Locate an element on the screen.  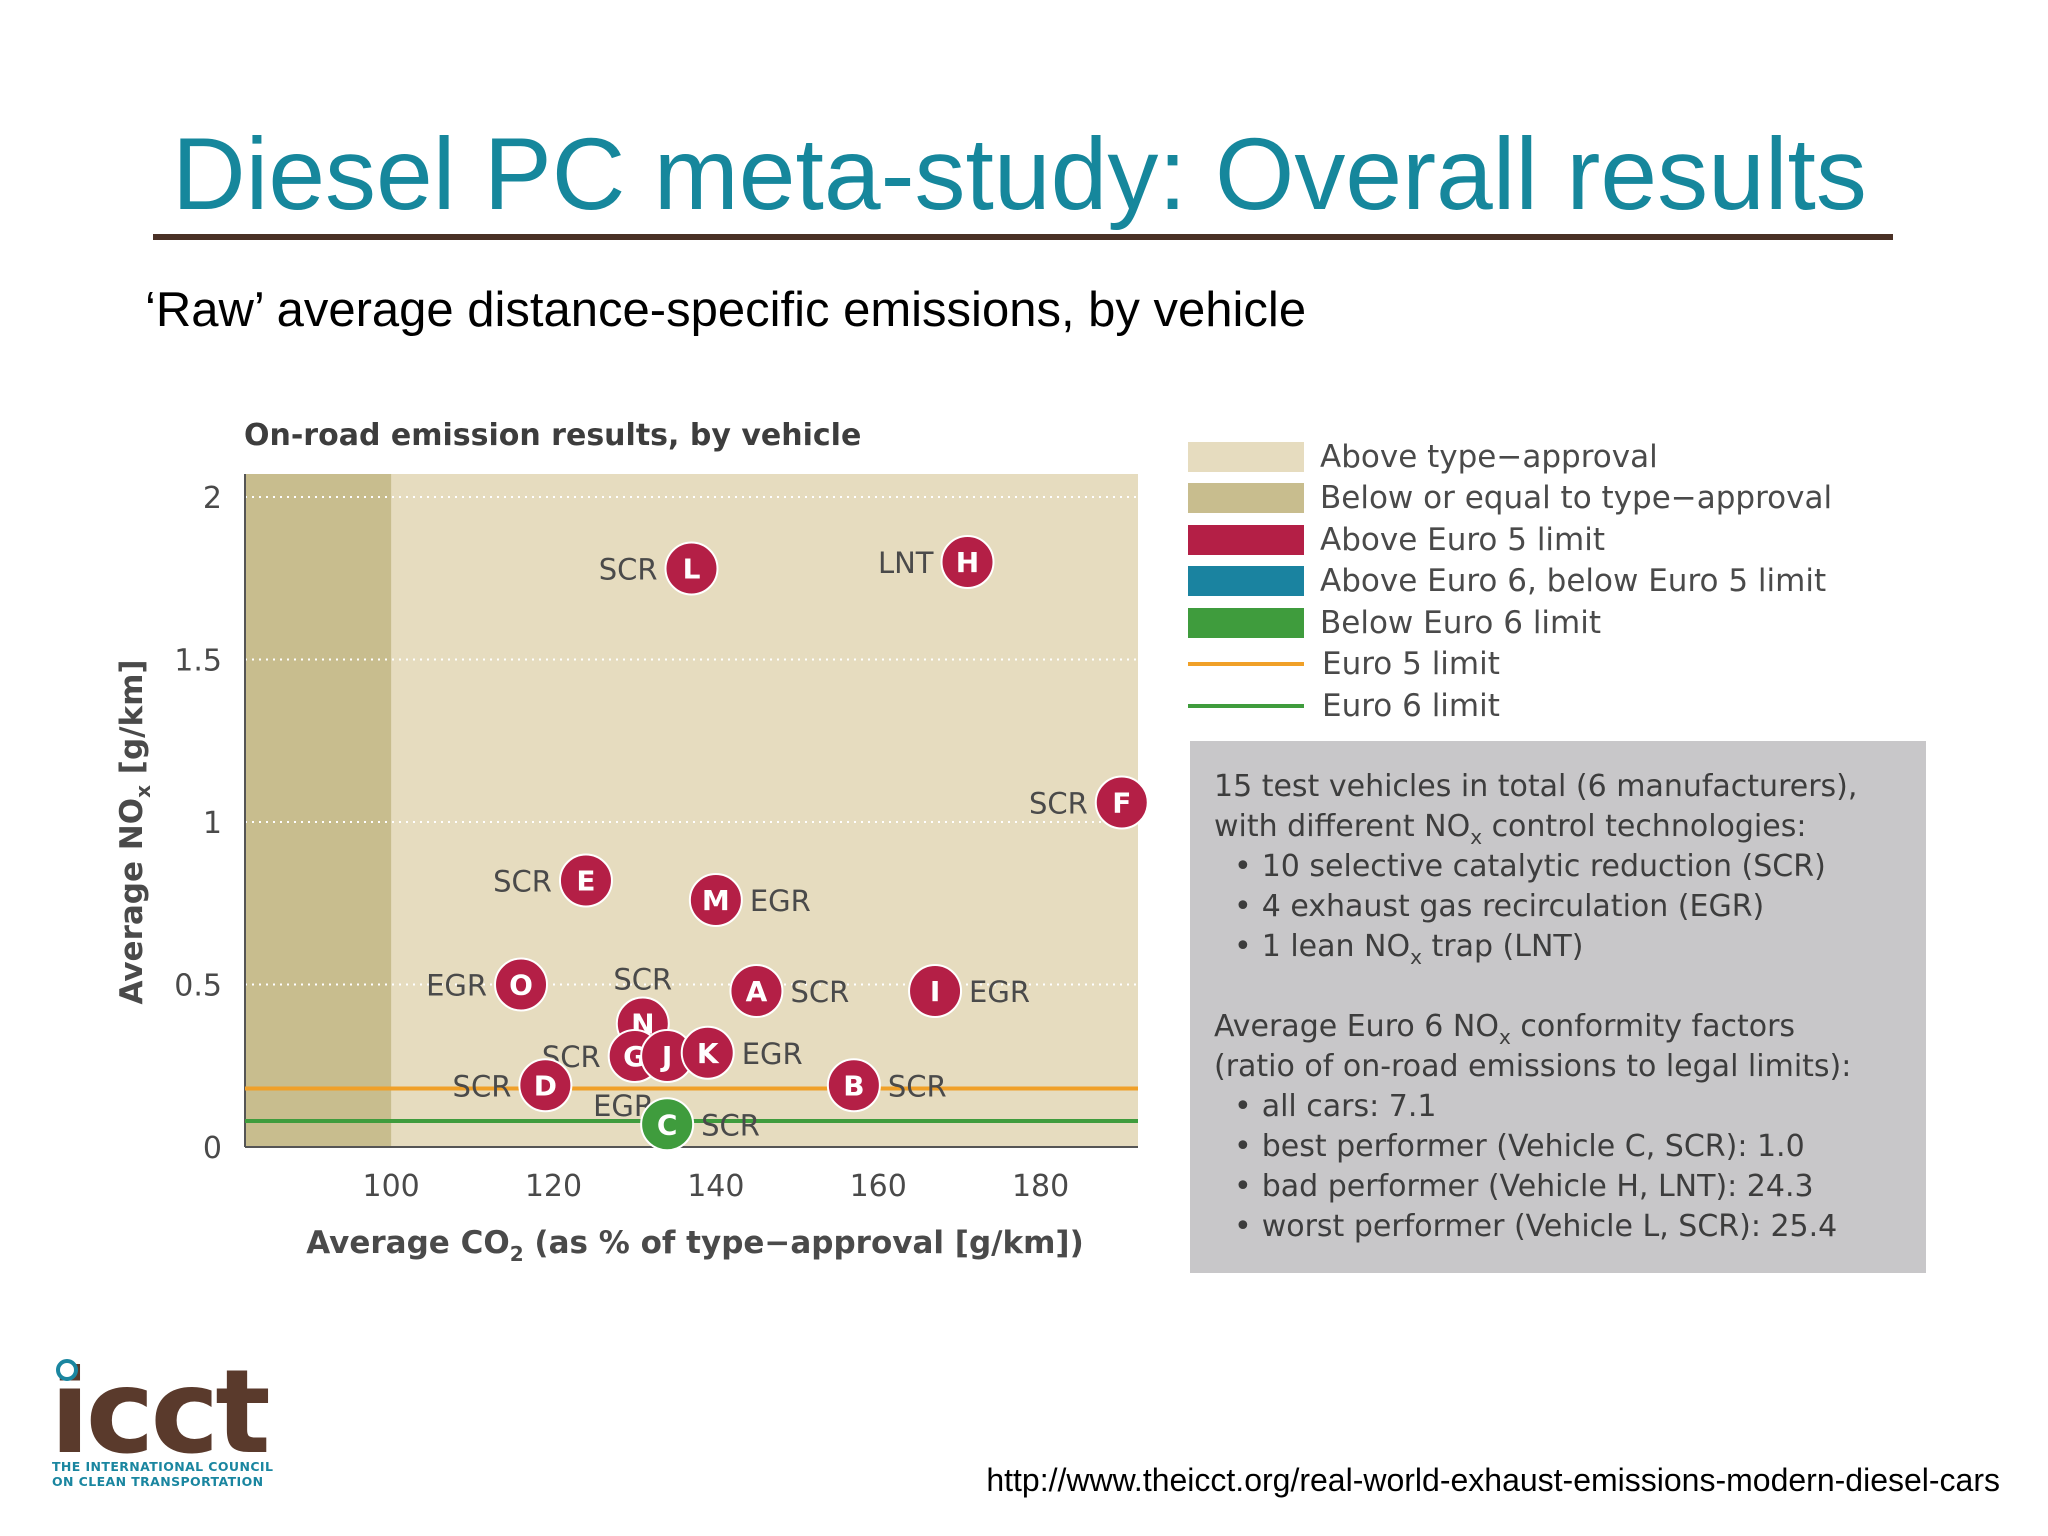
vehicle-point-l is located at coordinates (691, 568).